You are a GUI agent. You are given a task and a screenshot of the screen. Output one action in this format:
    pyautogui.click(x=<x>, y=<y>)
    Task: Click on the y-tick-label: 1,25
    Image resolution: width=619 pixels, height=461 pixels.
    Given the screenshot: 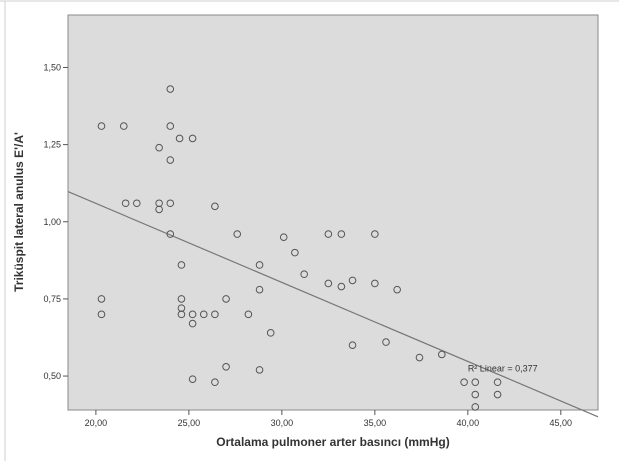 What is the action you would take?
    pyautogui.click(x=52, y=145)
    